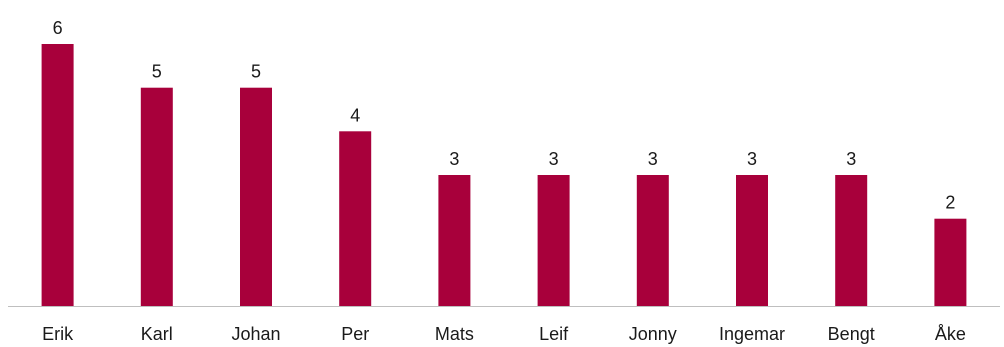 This screenshot has height=347, width=1004. What do you see at coordinates (355, 218) in the screenshot?
I see `bar-per` at bounding box center [355, 218].